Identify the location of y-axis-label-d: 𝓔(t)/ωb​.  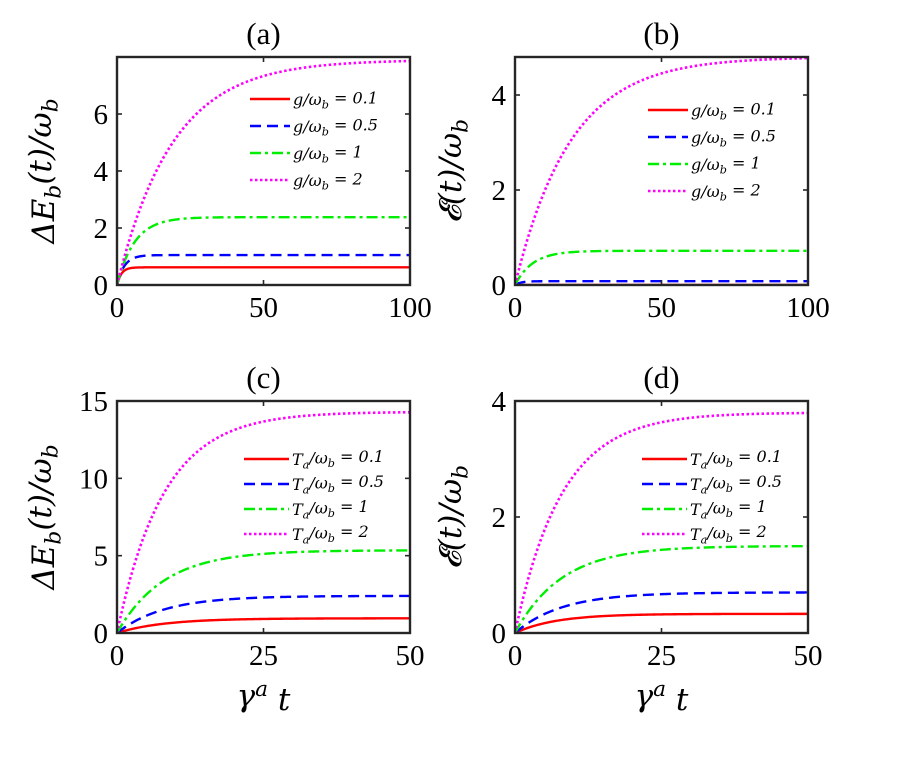
(453, 517).